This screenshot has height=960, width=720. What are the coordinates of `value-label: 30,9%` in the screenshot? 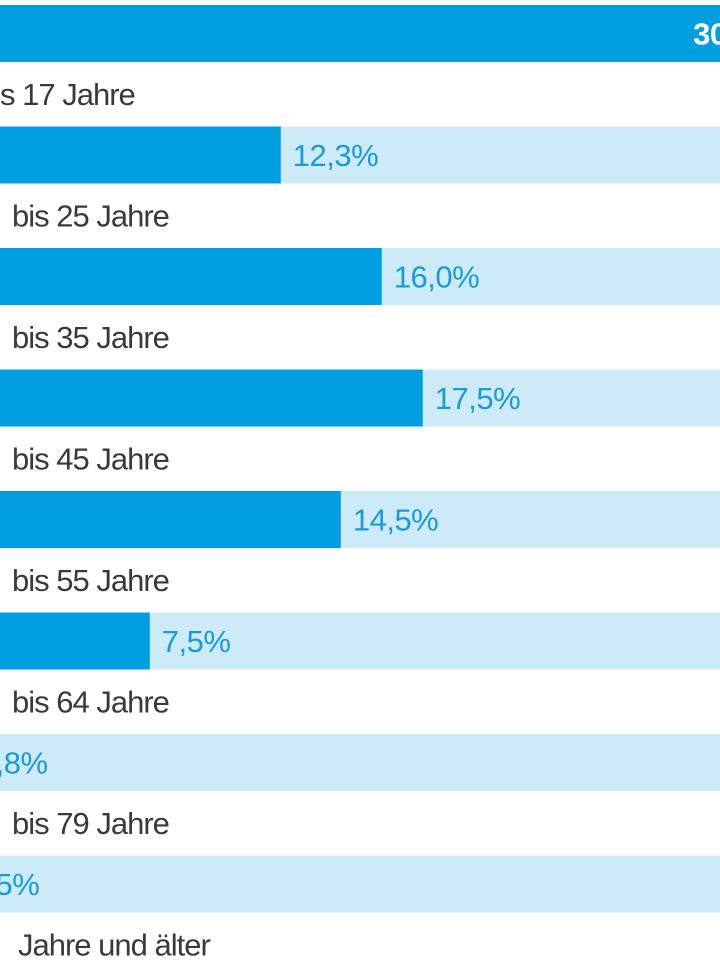 It's located at (706, 34).